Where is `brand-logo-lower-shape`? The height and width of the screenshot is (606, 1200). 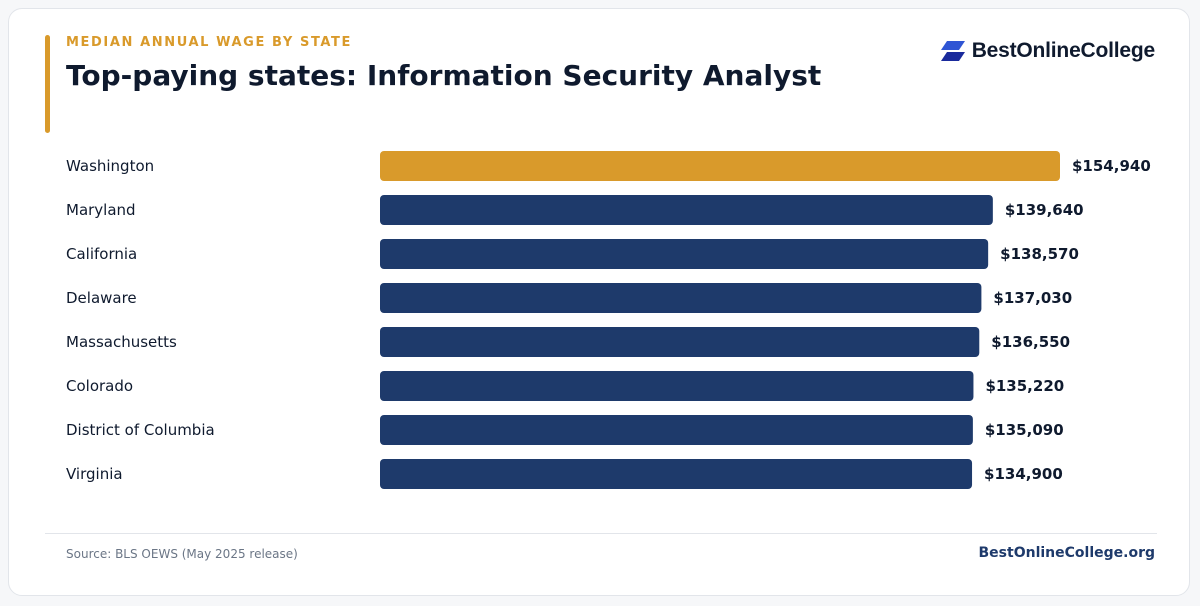
brand-logo-lower-shape is located at coordinates (952, 56).